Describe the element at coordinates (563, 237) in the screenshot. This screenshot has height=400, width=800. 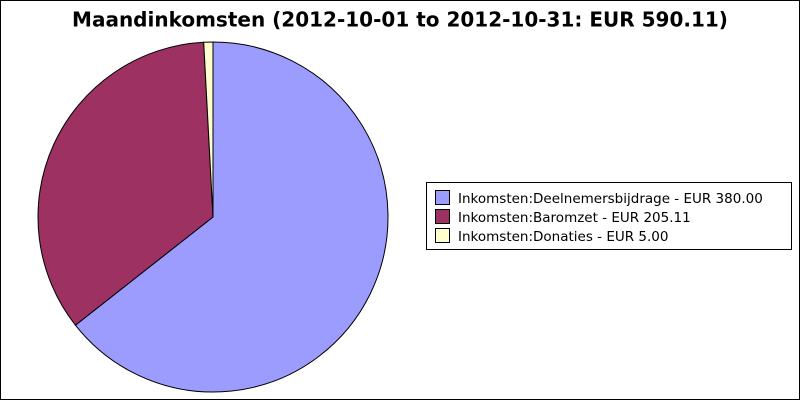
I see `legend-text: Inkomsten:Donaties - EUR 5.00` at that location.